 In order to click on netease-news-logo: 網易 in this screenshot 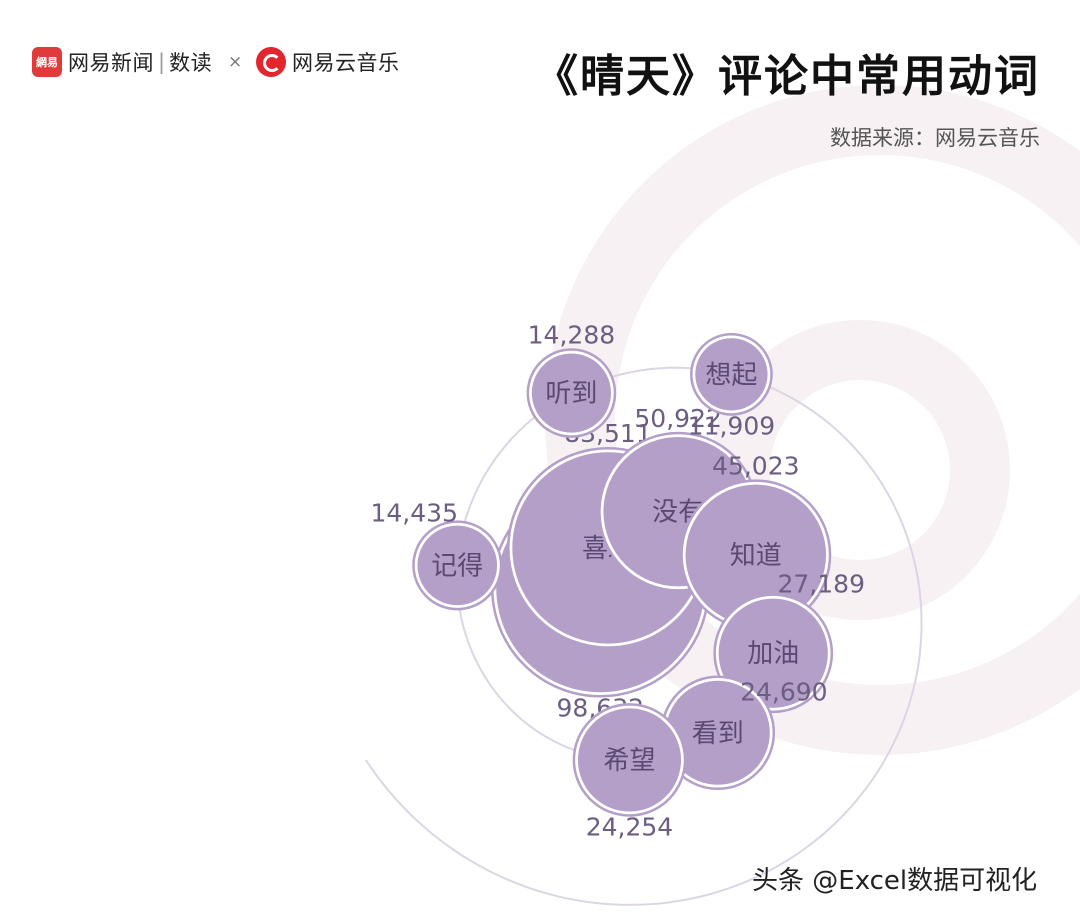, I will do `click(47, 62)`.